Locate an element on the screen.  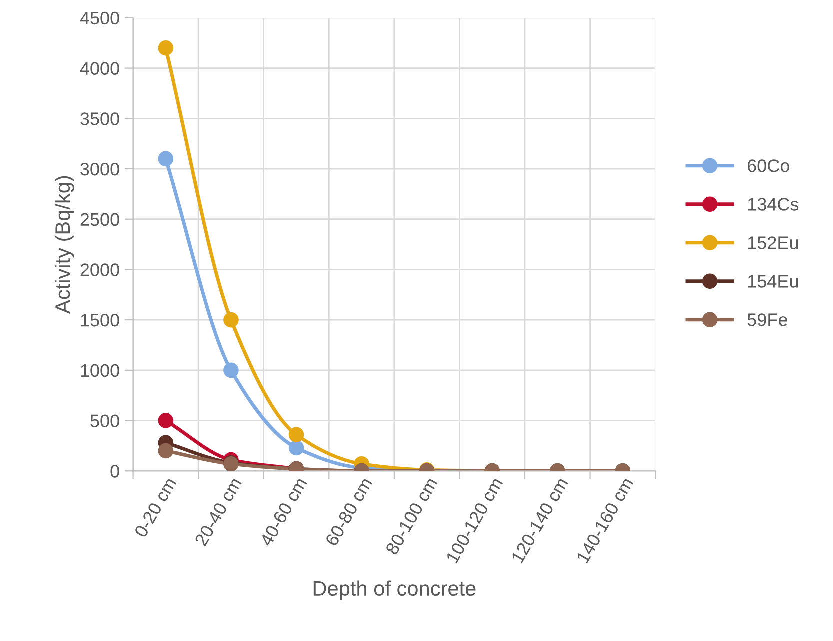
y-tick-label: 2000 is located at coordinates (100, 270).